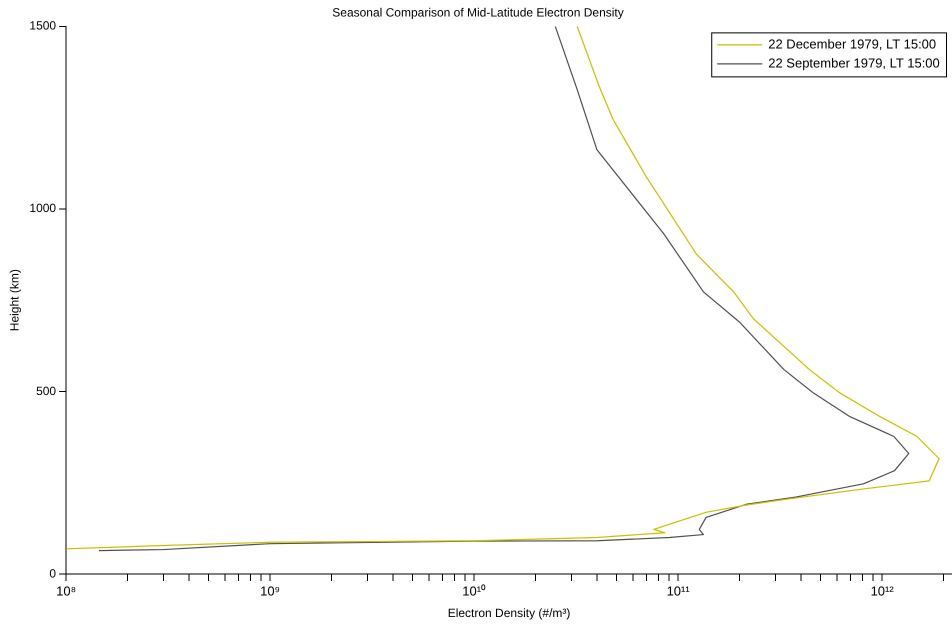 The image size is (952, 629). What do you see at coordinates (854, 62) in the screenshot?
I see `legend-label: 22 September 1979, LT 15:00` at bounding box center [854, 62].